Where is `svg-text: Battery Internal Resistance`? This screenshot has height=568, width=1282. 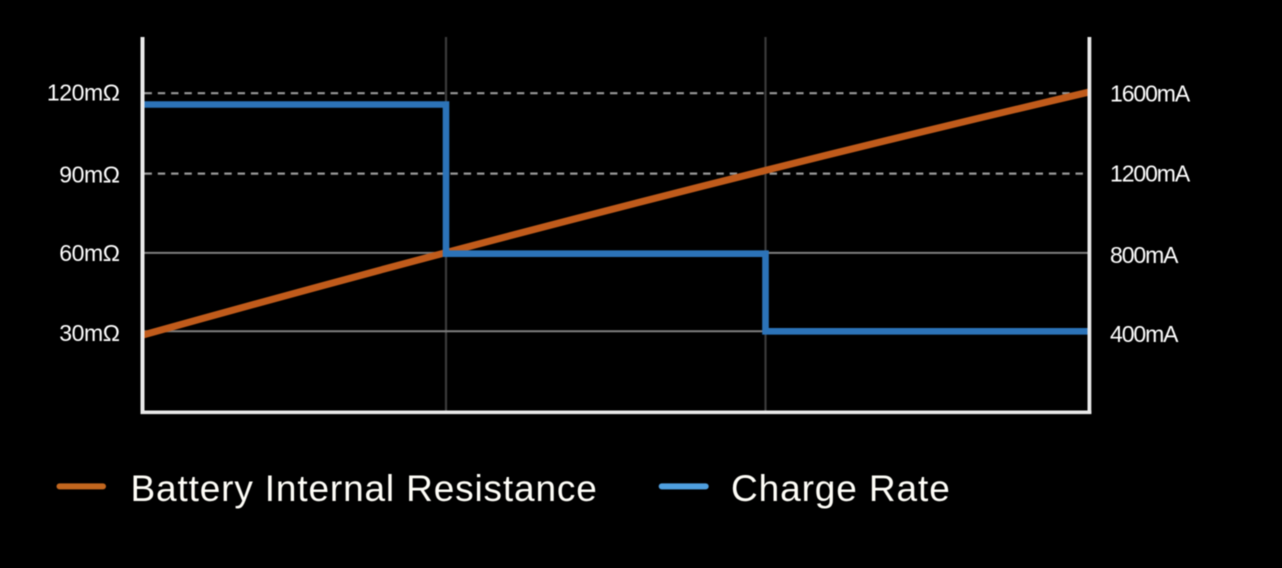
svg-text: Battery Internal Resistance is located at coordinates (364, 488).